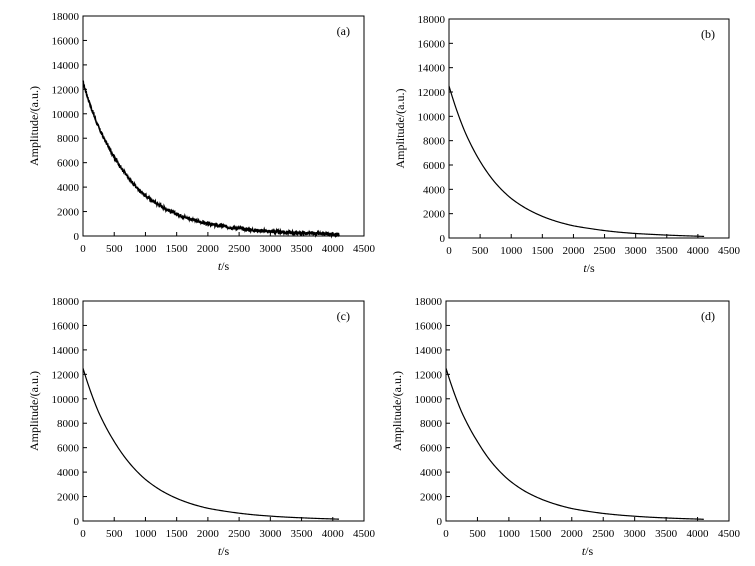 The height and width of the screenshot is (566, 755). Describe the element at coordinates (708, 316) in the screenshot. I see `panel-label: (d)` at that location.